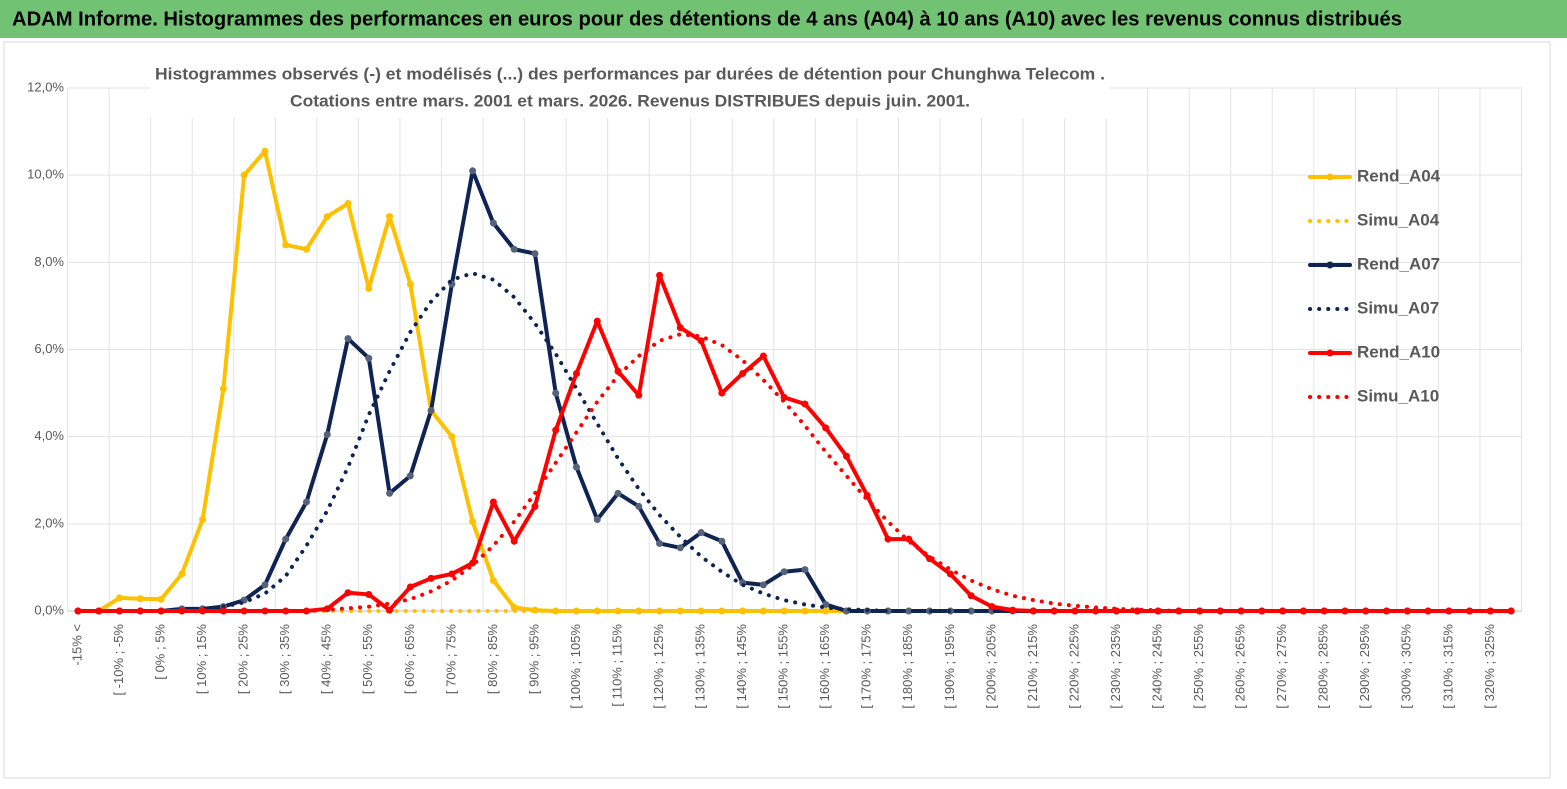 The width and height of the screenshot is (1567, 789). What do you see at coordinates (824, 666) in the screenshot?
I see `x-tick-label: [ 160% ; 165%` at bounding box center [824, 666].